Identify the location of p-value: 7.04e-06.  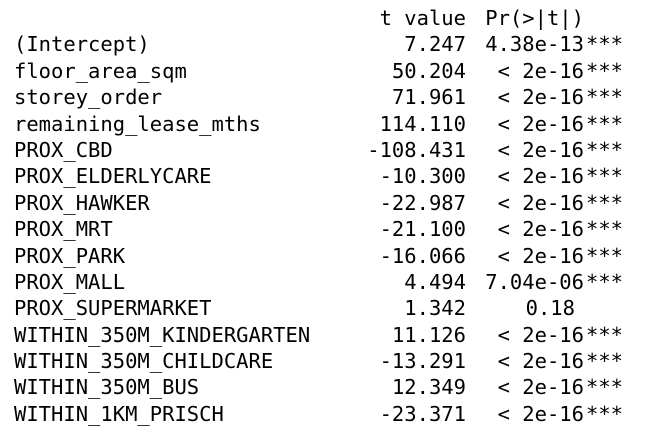
(534, 281).